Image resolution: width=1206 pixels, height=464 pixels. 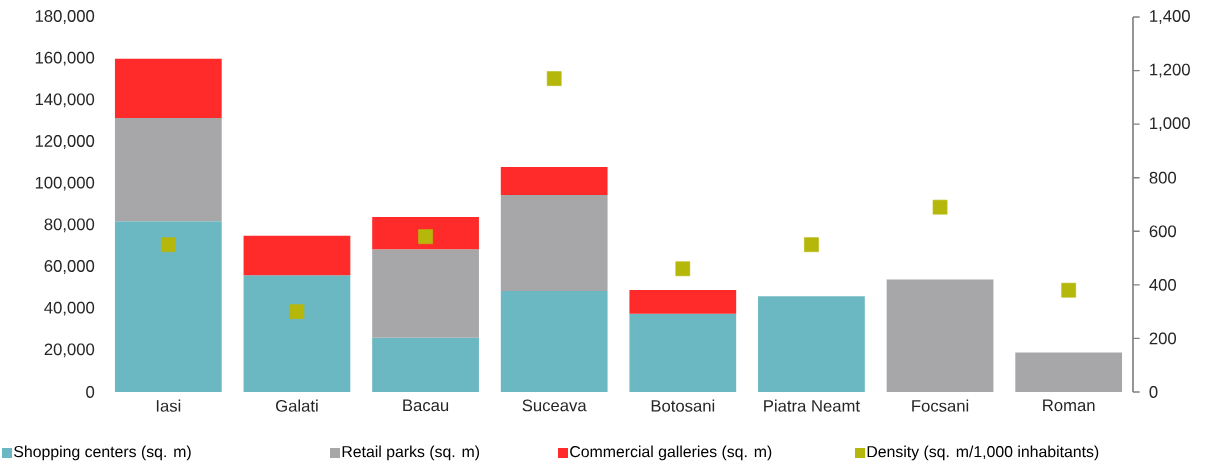 What do you see at coordinates (554, 405) in the screenshot?
I see `x-tick-label: Suceava` at bounding box center [554, 405].